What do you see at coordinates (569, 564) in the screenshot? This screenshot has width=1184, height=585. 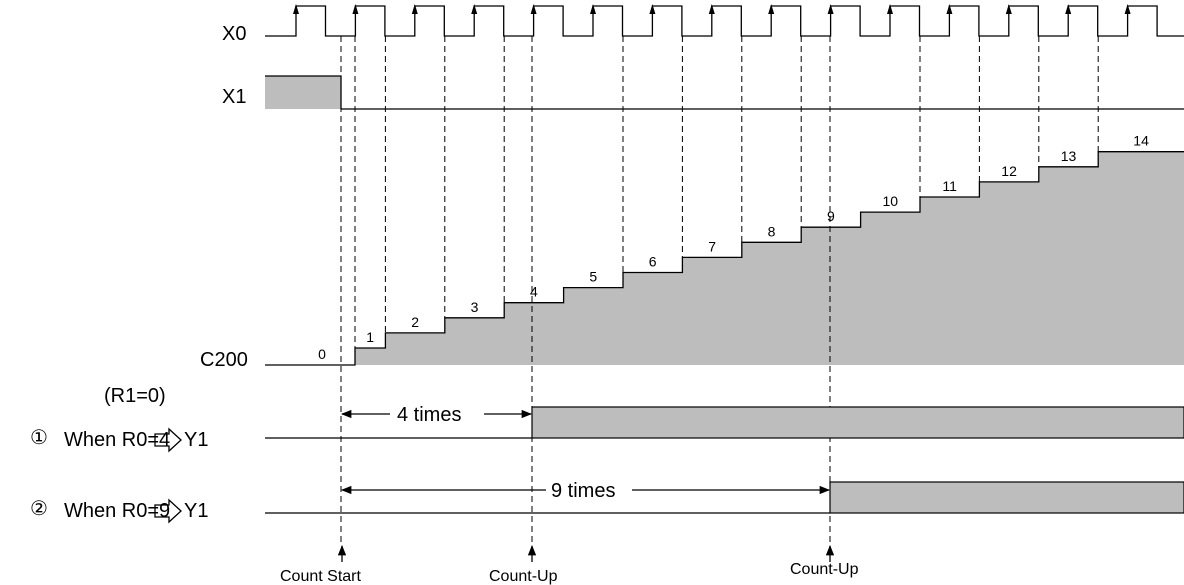 I see `event-markers: Count Start Count-Up Count-Up` at bounding box center [569, 564].